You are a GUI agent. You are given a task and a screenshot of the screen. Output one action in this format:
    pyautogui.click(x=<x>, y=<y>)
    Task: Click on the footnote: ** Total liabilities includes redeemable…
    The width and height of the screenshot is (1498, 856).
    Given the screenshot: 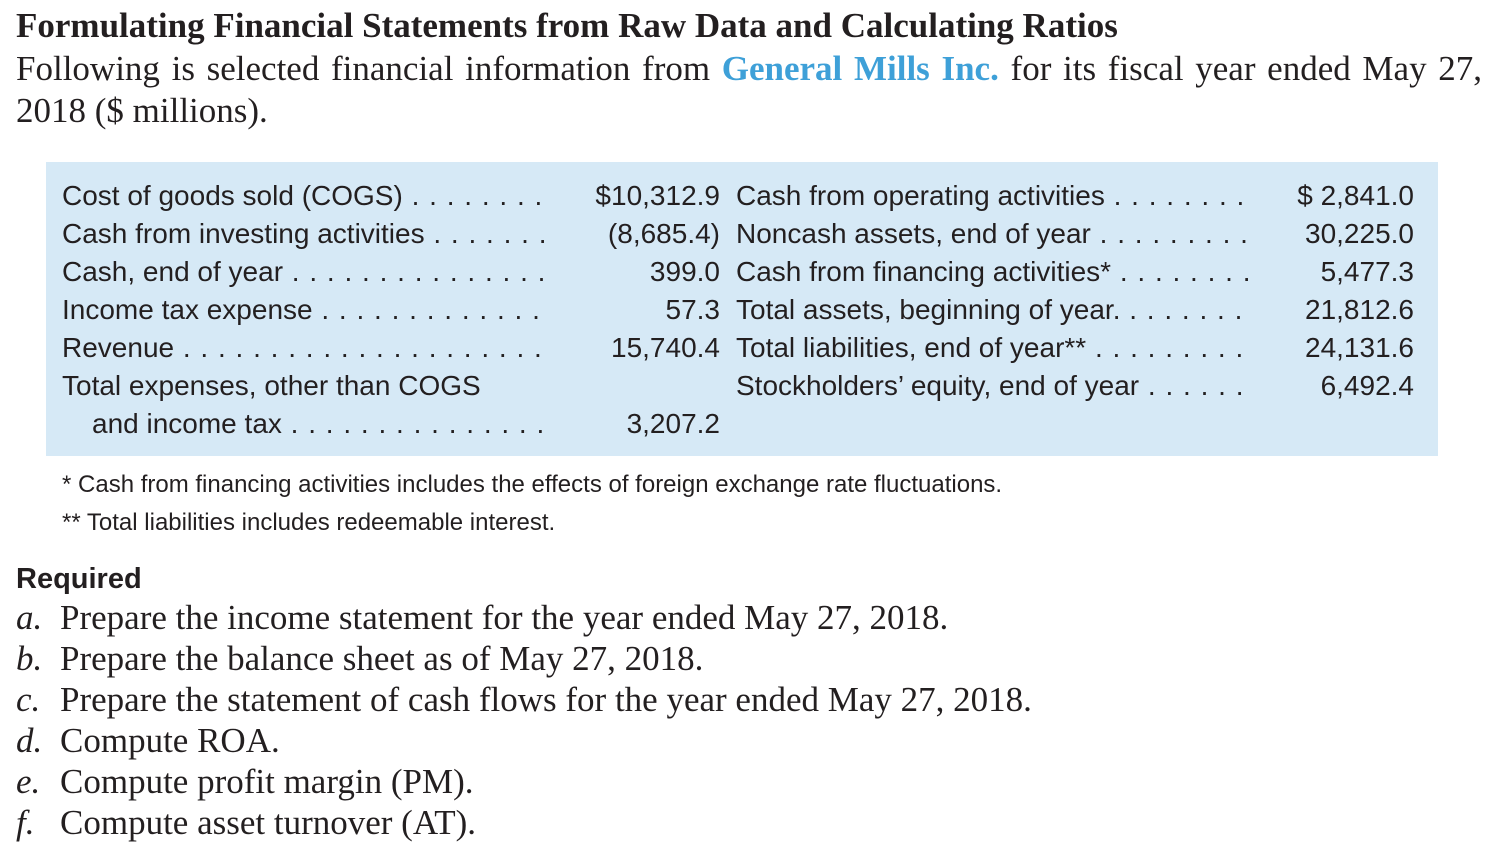 What is the action you would take?
    pyautogui.click(x=309, y=522)
    